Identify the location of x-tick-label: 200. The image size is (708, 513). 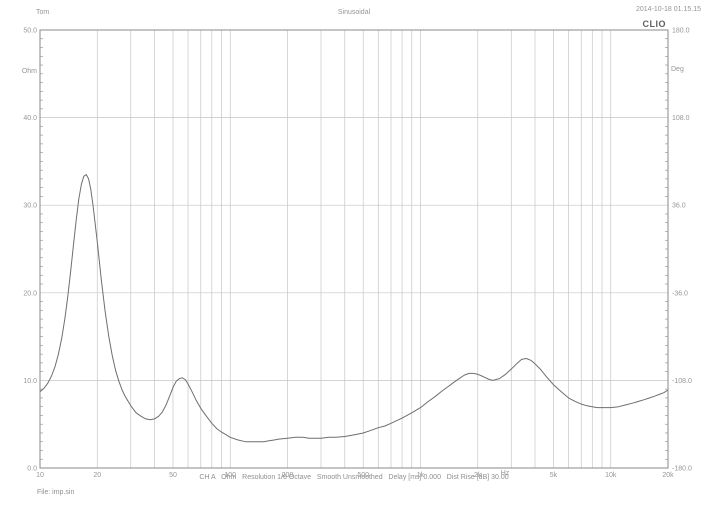
(288, 475).